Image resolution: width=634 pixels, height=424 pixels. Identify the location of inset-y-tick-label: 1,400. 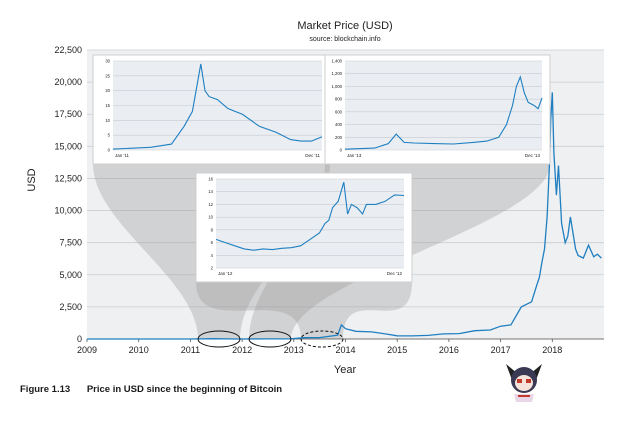
(337, 61).